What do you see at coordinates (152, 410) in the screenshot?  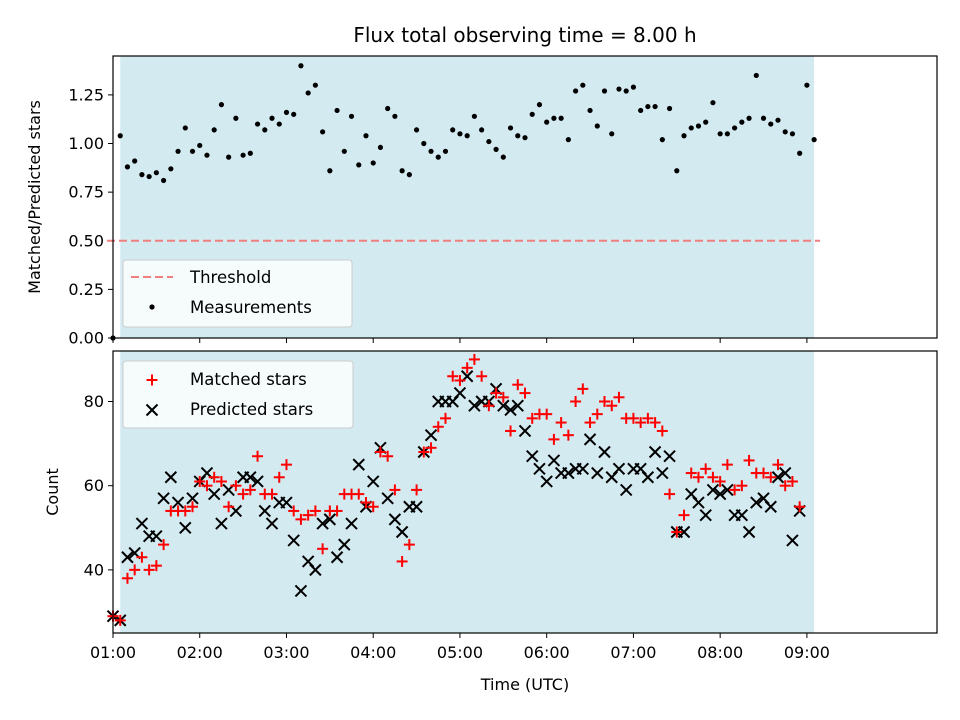 I see `legend-predicted-marker` at bounding box center [152, 410].